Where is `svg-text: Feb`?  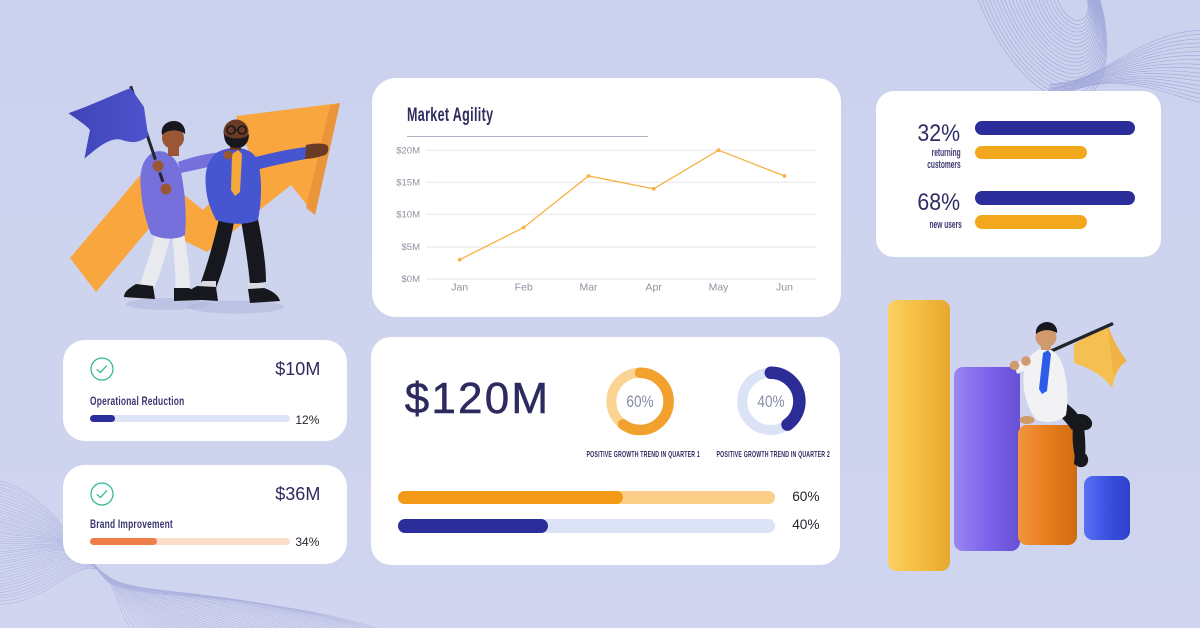
svg-text: Feb is located at coordinates (523, 288).